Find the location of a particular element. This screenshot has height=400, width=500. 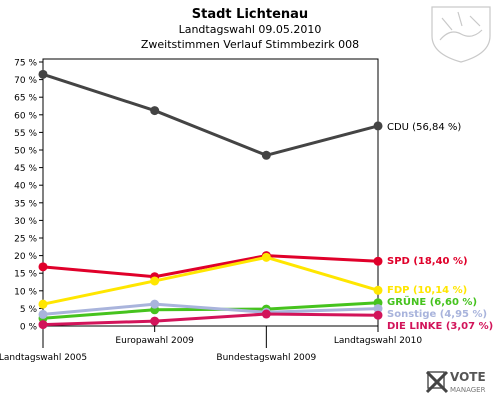

ballot-check-icon is located at coordinates (437, 382).